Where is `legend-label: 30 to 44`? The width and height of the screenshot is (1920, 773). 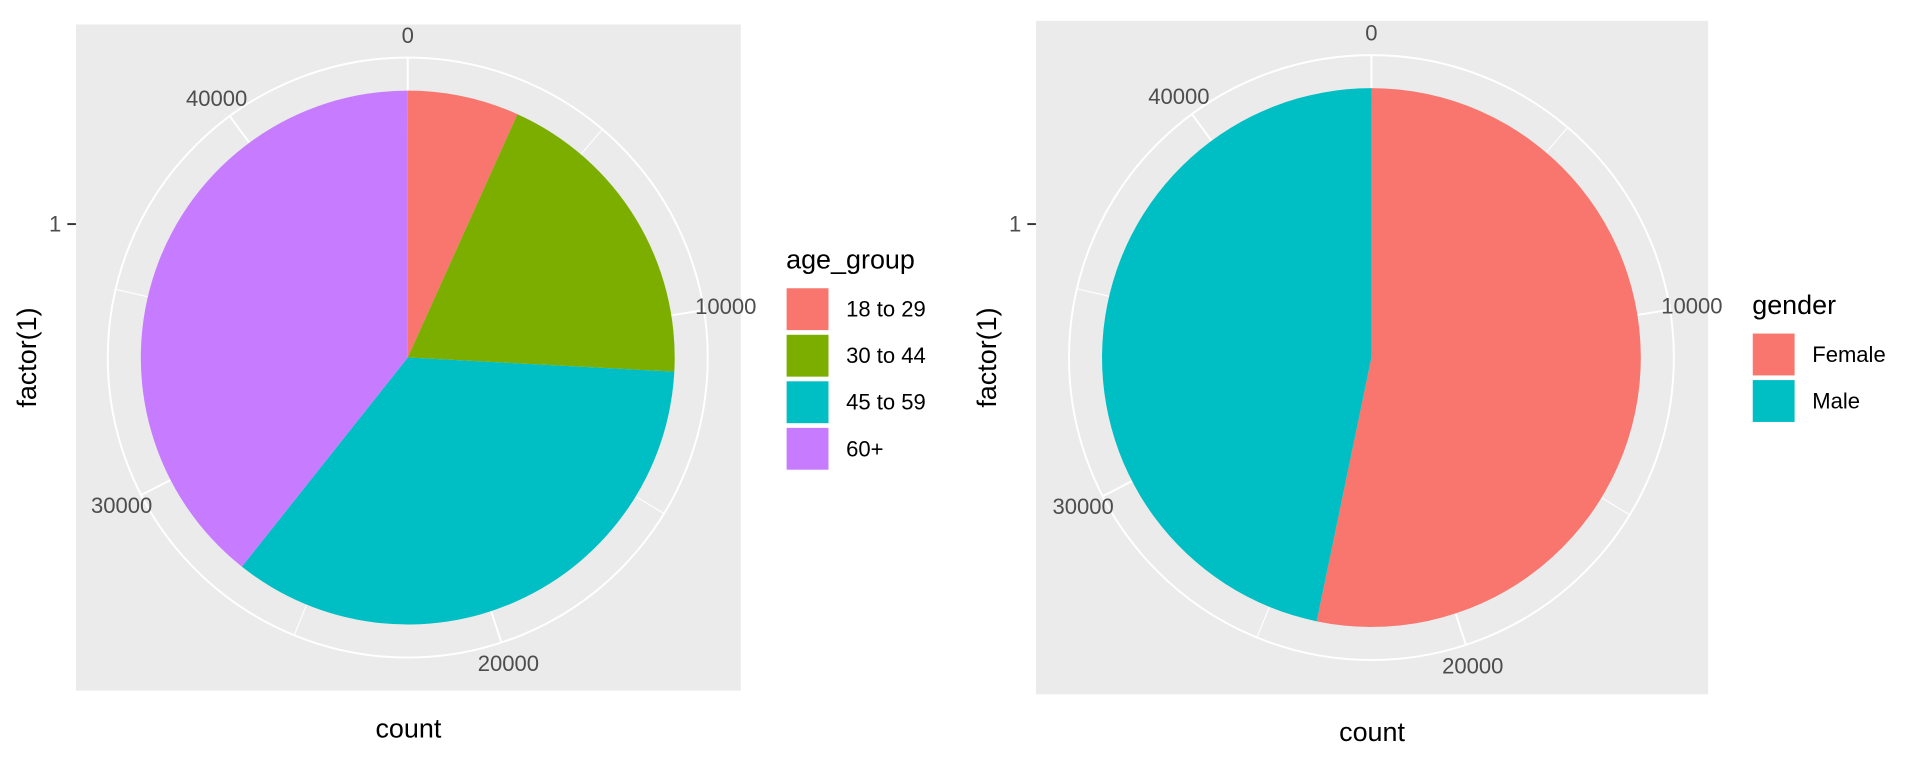
legend-label: 30 to 44 is located at coordinates (886, 355).